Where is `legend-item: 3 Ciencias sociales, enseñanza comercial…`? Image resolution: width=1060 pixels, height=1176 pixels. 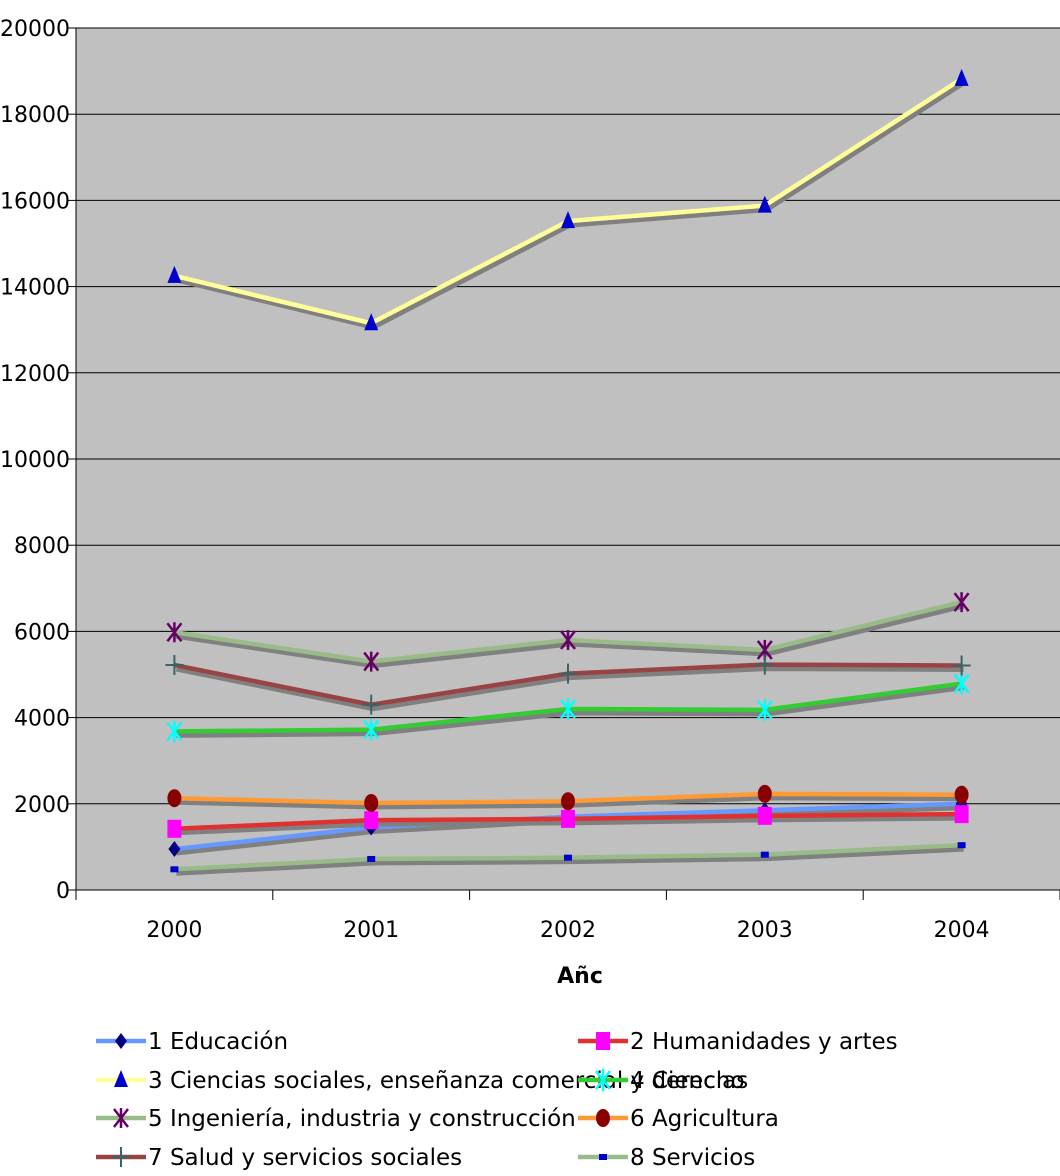
legend-item: 3 Ciencias sociales, enseñanza comercial… is located at coordinates (420, 1081).